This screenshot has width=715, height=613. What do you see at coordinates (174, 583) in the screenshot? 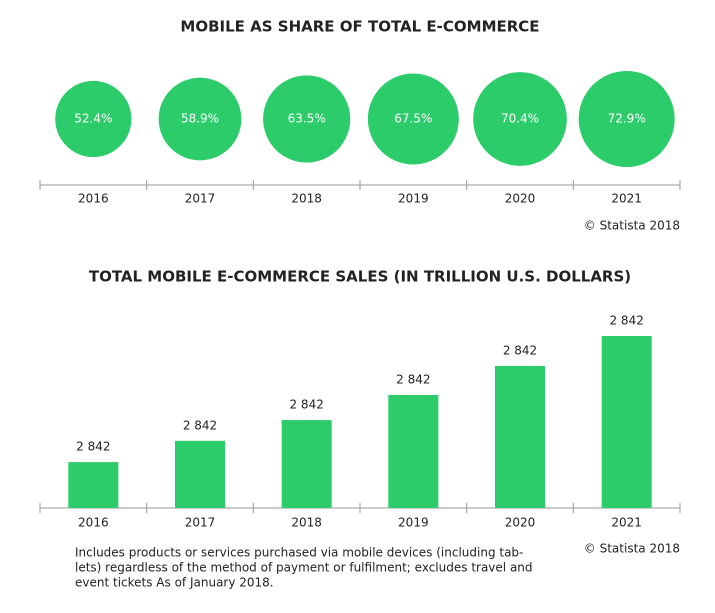
I see `footnote-line: event tickets As of January 2018.` at bounding box center [174, 583].